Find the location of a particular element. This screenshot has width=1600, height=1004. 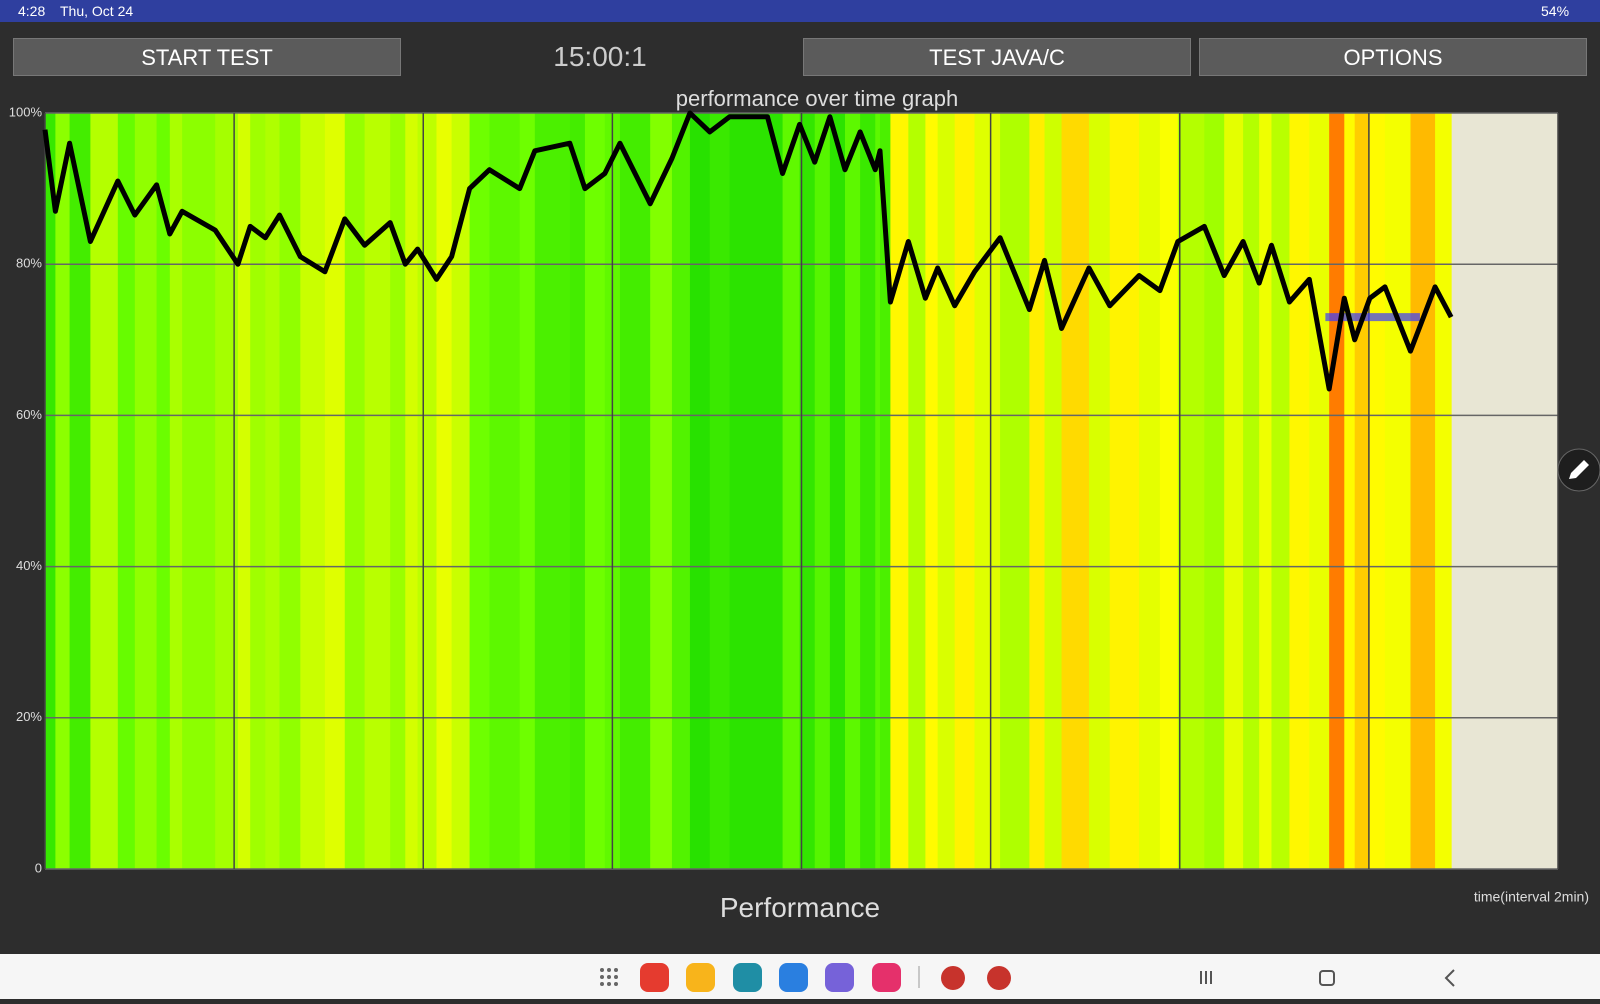

highlight-band is located at coordinates (1372, 317).